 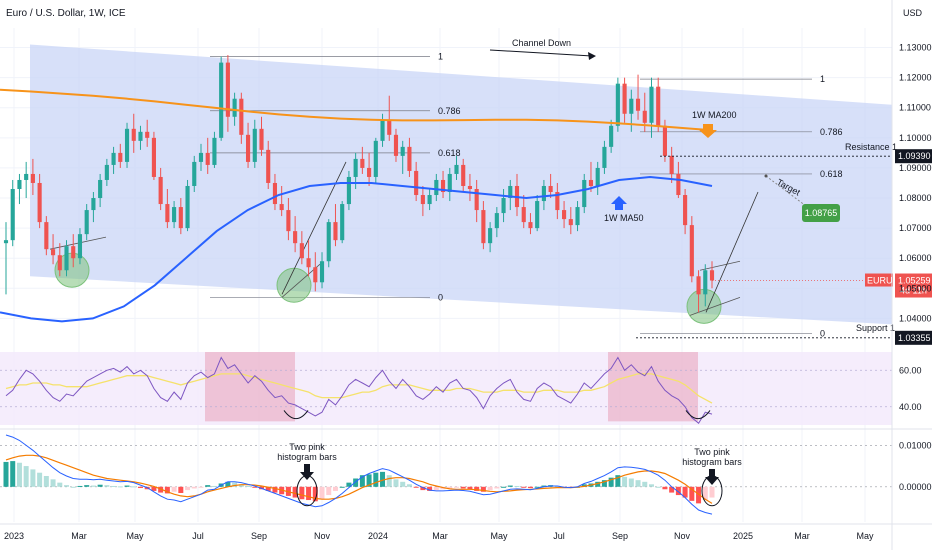 I want to click on channel-down-label: Channel Down, so click(x=541, y=43).